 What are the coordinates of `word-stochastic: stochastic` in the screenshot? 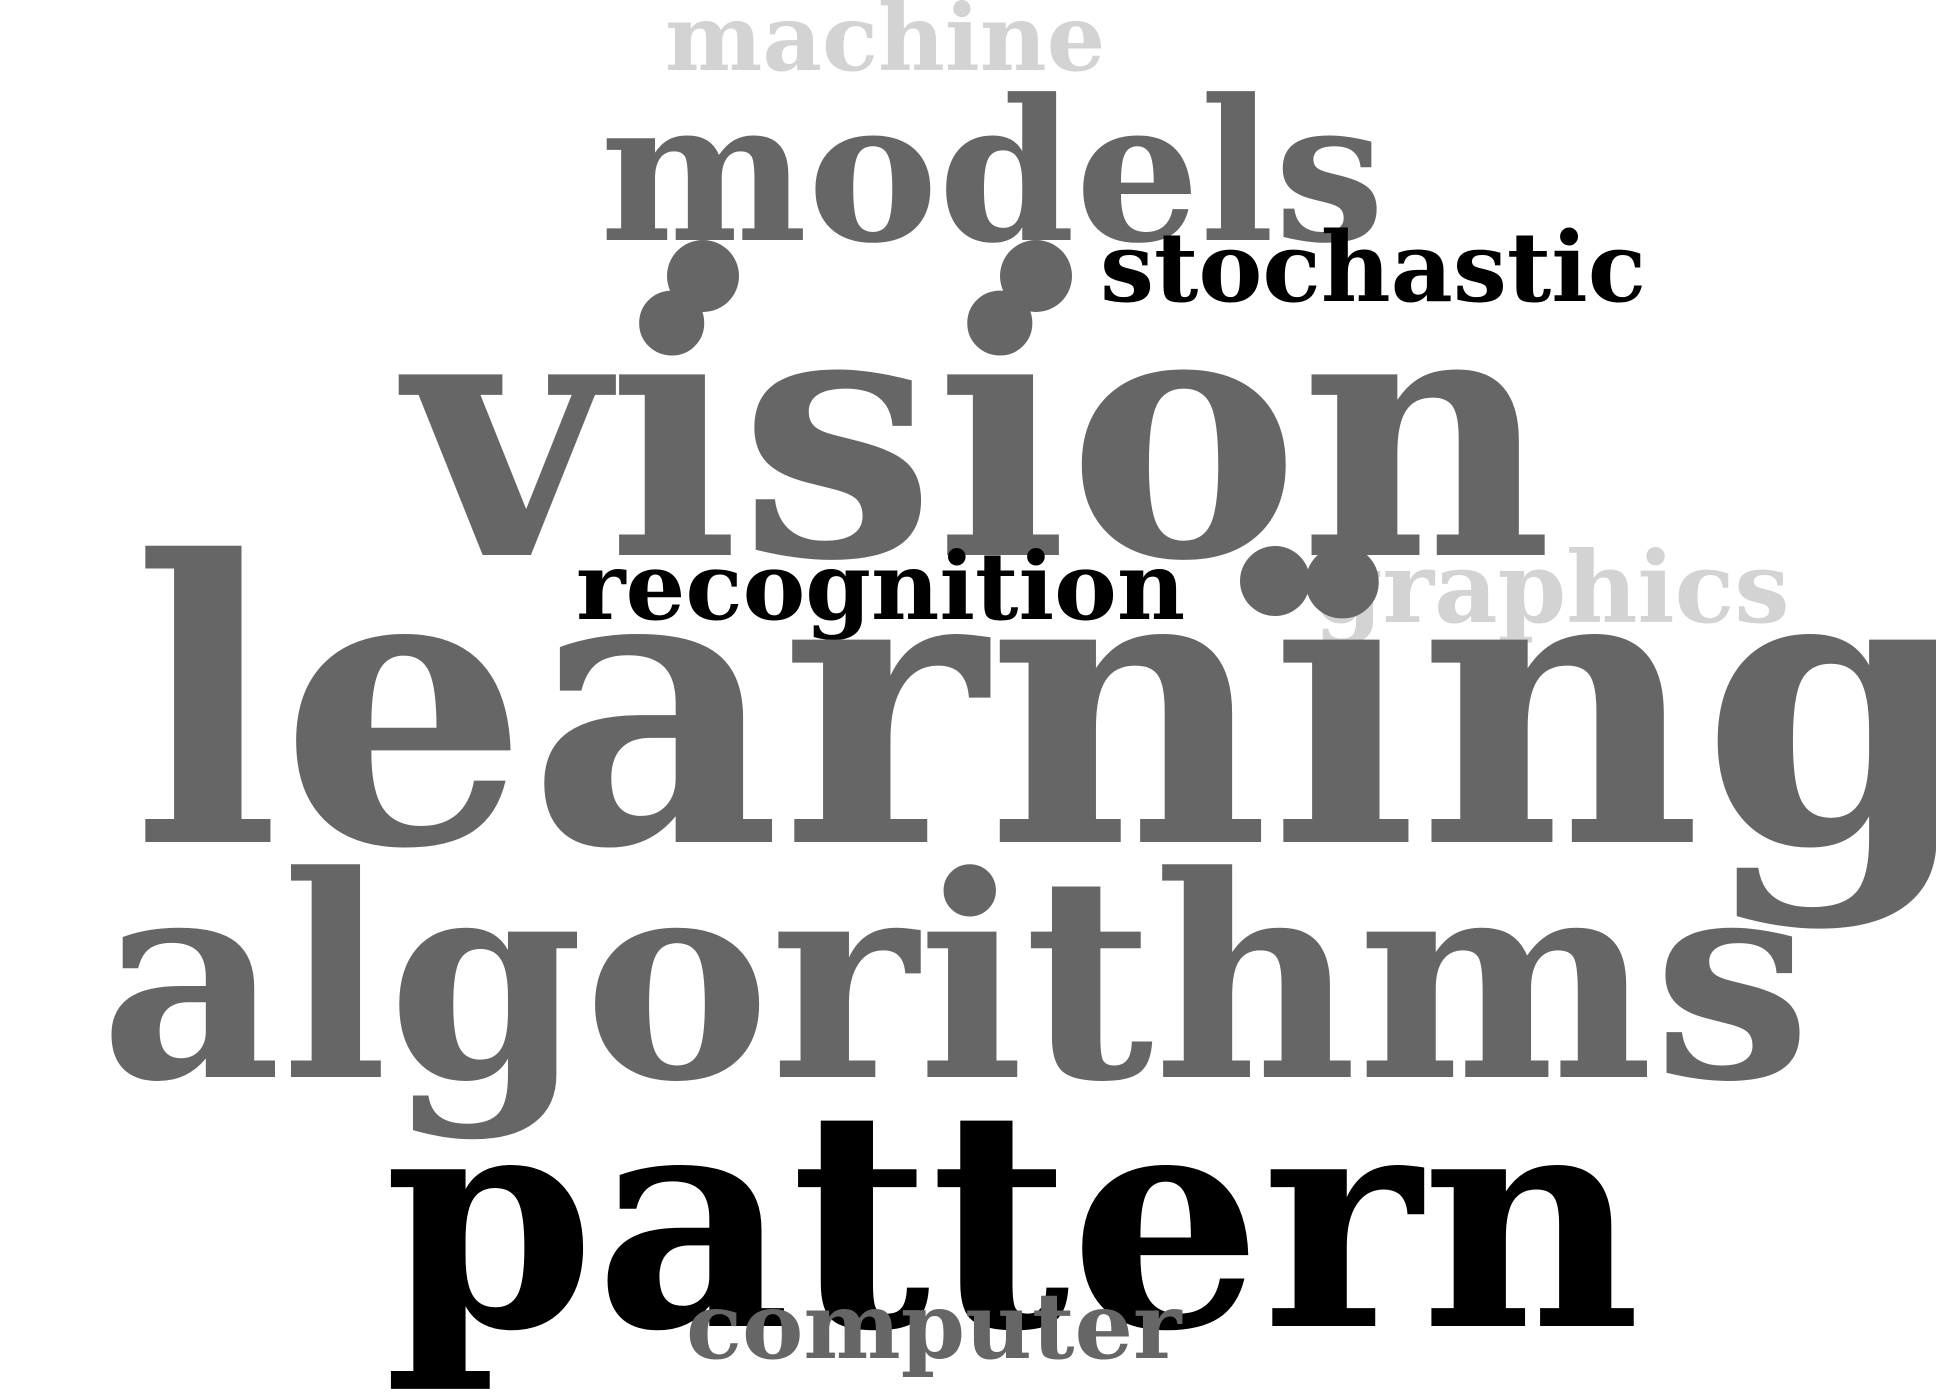 It's located at (1373, 267).